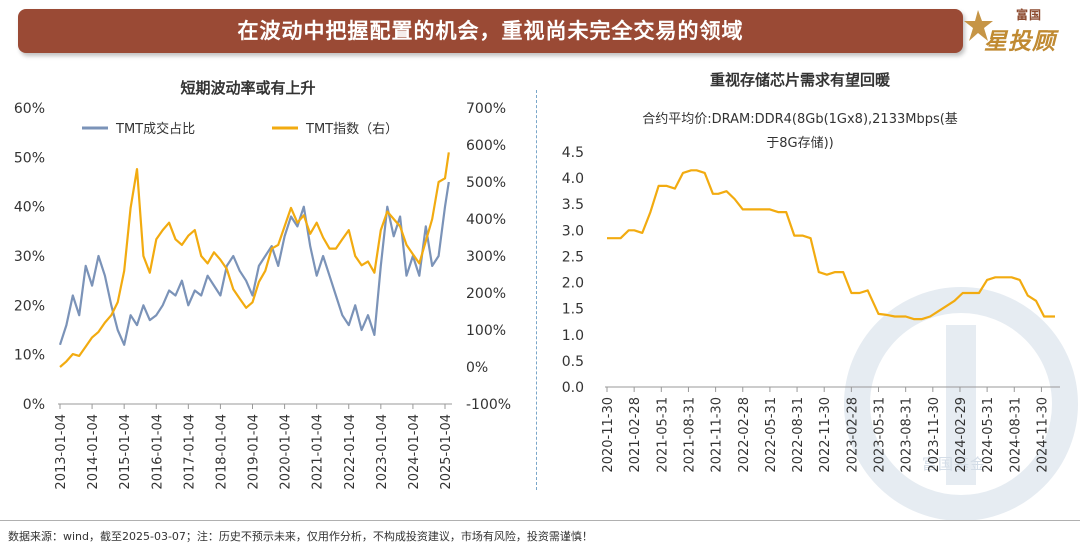 The image size is (1080, 551). I want to click on star-icon, so click(978, 25).